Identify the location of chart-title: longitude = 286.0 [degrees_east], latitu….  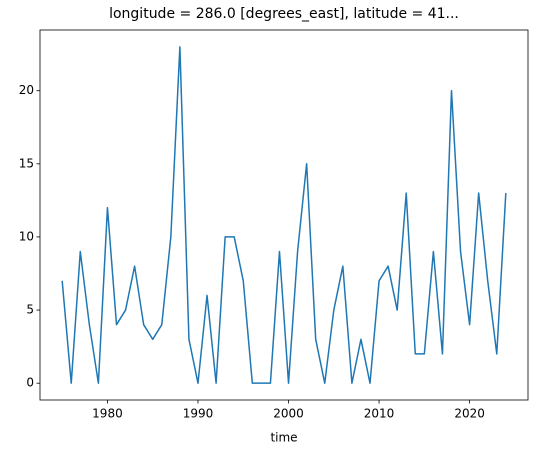
(284, 14).